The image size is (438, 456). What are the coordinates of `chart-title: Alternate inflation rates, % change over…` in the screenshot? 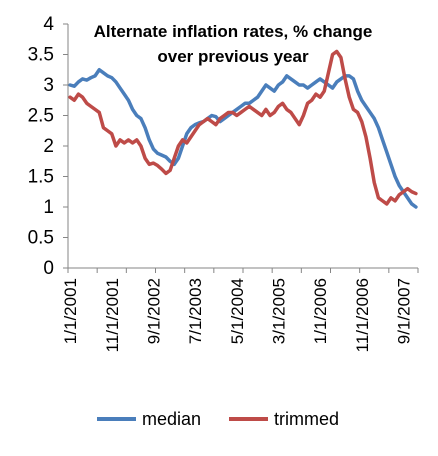 It's located at (233, 44).